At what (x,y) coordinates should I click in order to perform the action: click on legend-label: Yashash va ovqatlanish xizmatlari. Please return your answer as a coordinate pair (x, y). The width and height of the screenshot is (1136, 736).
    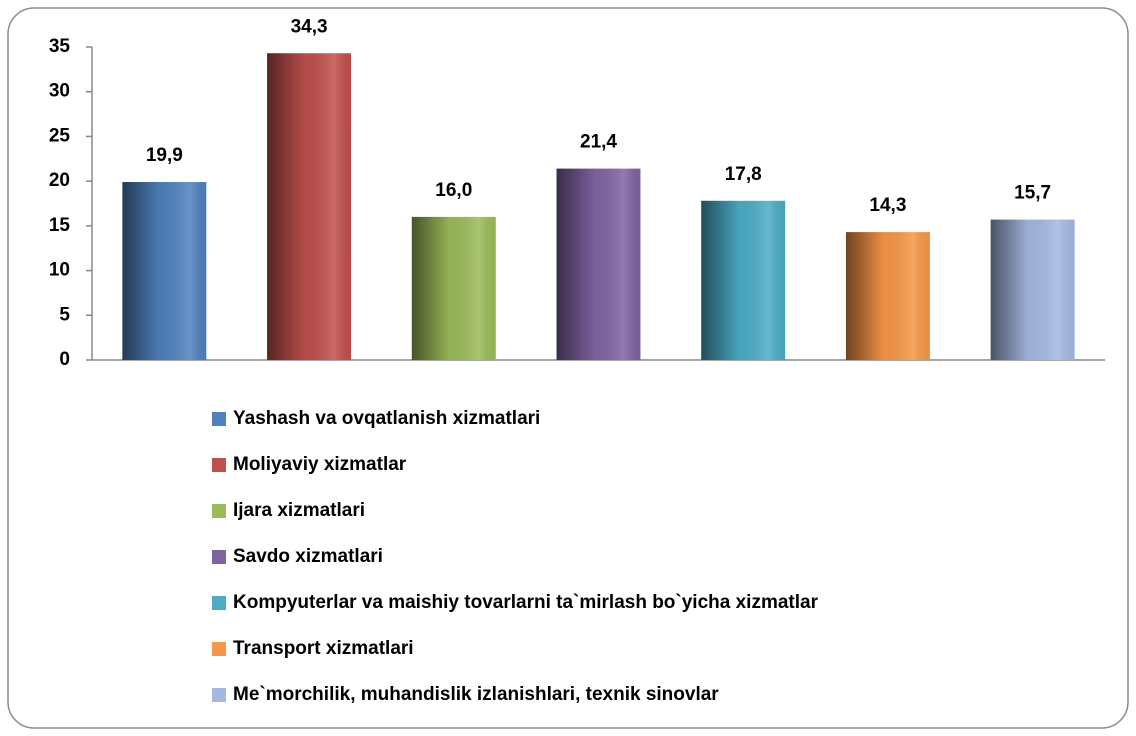
    Looking at the image, I should click on (386, 418).